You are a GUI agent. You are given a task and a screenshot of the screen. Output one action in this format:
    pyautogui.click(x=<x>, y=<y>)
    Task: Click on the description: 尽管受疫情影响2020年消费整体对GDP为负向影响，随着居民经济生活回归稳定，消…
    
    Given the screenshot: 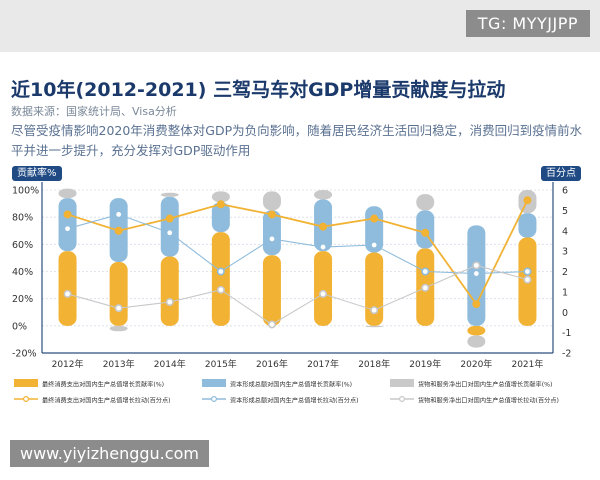 What is the action you would take?
    pyautogui.click(x=297, y=140)
    